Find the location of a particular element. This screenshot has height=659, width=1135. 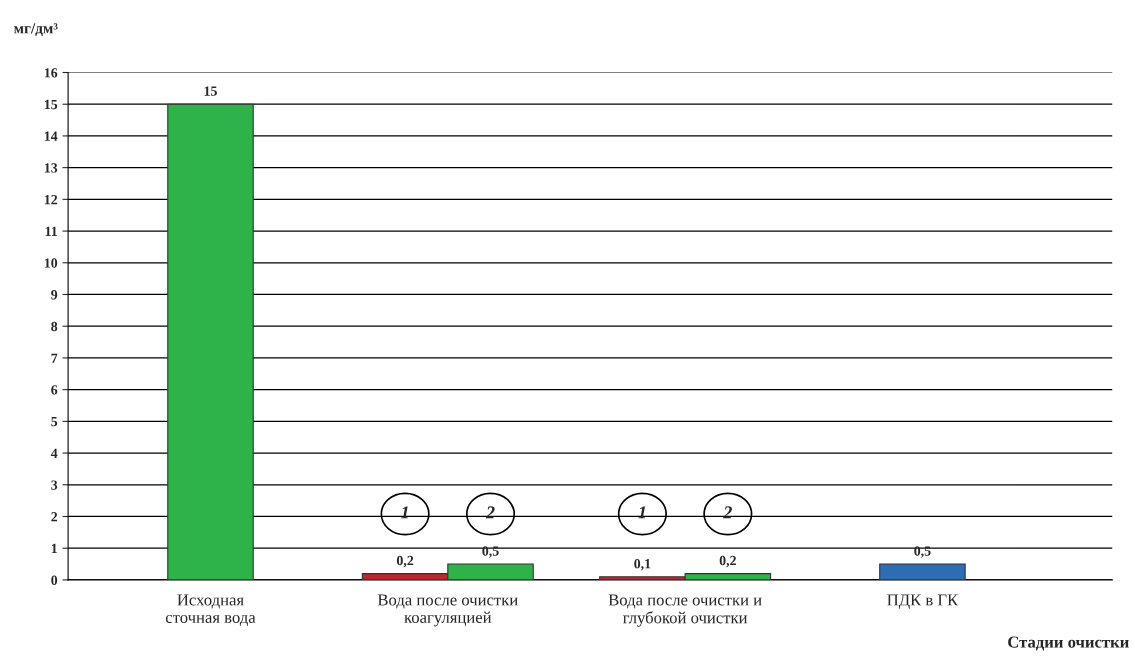

y-tick-label: 16 is located at coordinates (51, 73).